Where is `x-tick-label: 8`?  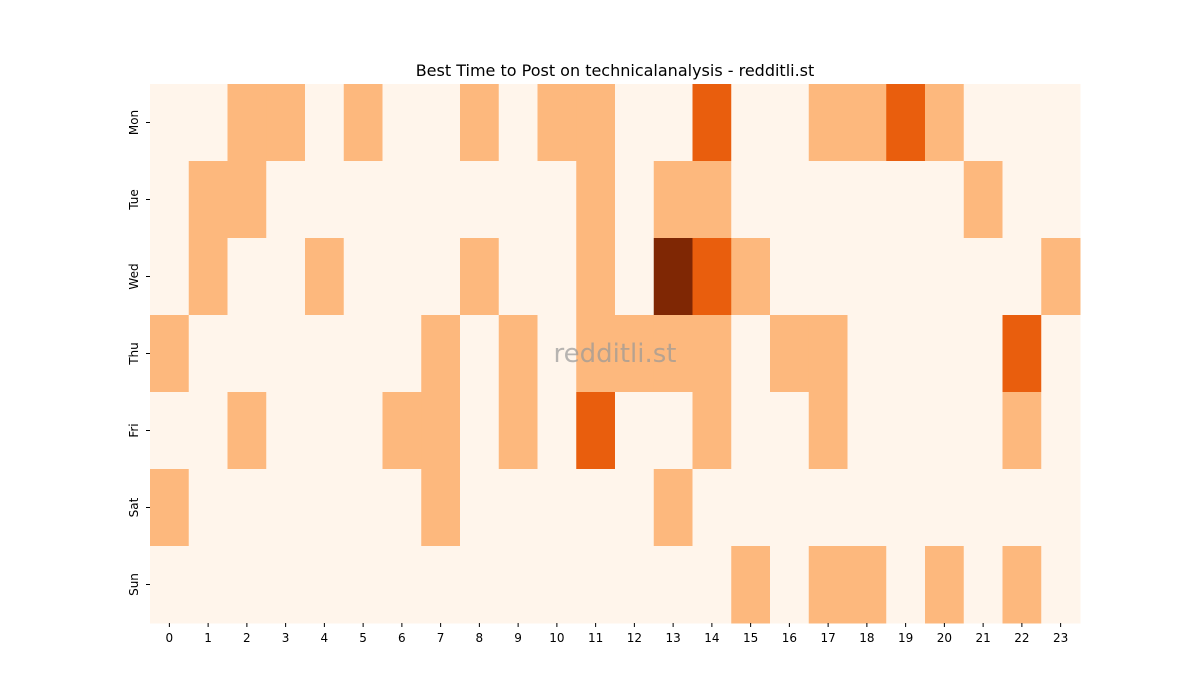 x-tick-label: 8 is located at coordinates (480, 638).